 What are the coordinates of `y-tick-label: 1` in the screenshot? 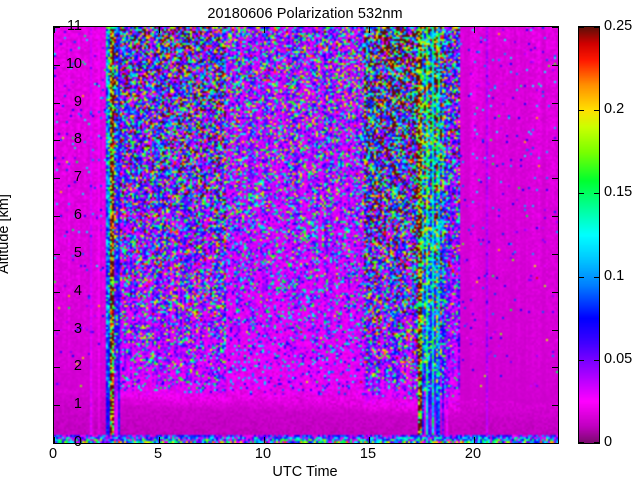 It's located at (77, 404).